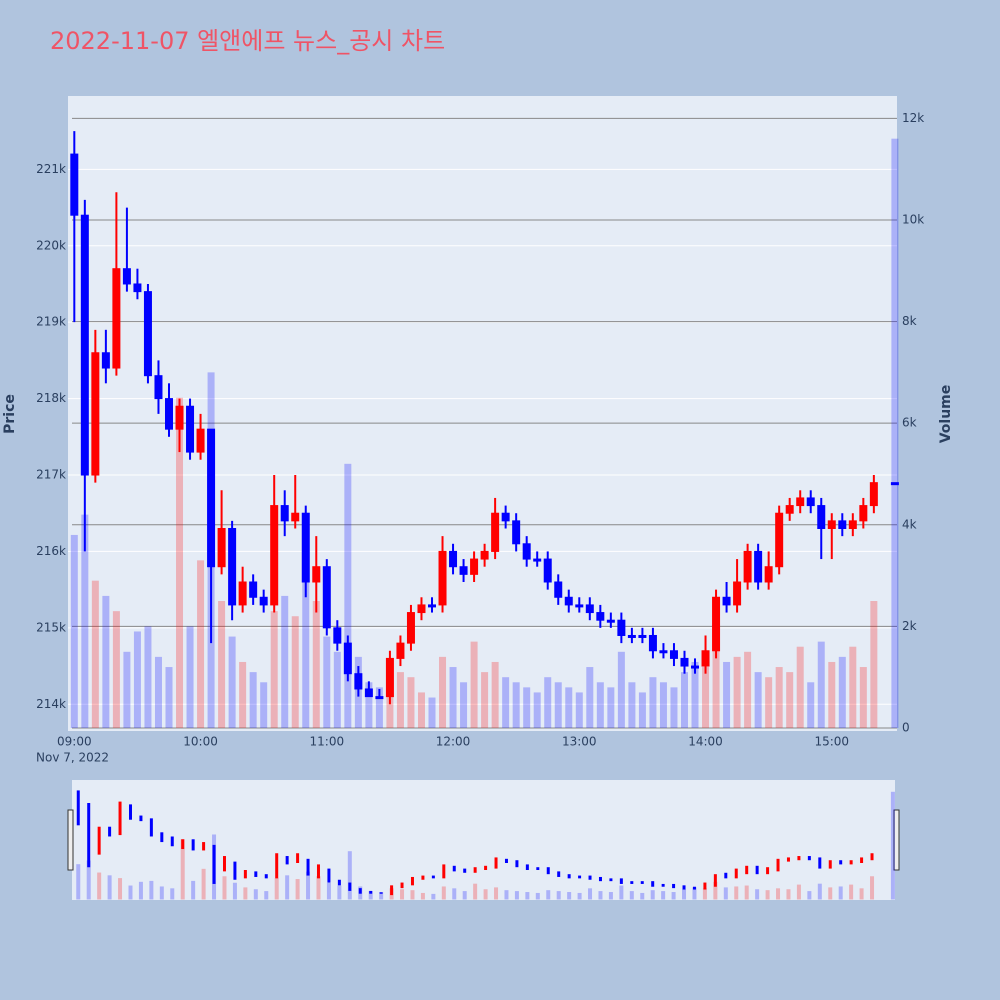 The width and height of the screenshot is (1000, 1000). What do you see at coordinates (70, 840) in the screenshot?
I see `slider-handle-left` at bounding box center [70, 840].